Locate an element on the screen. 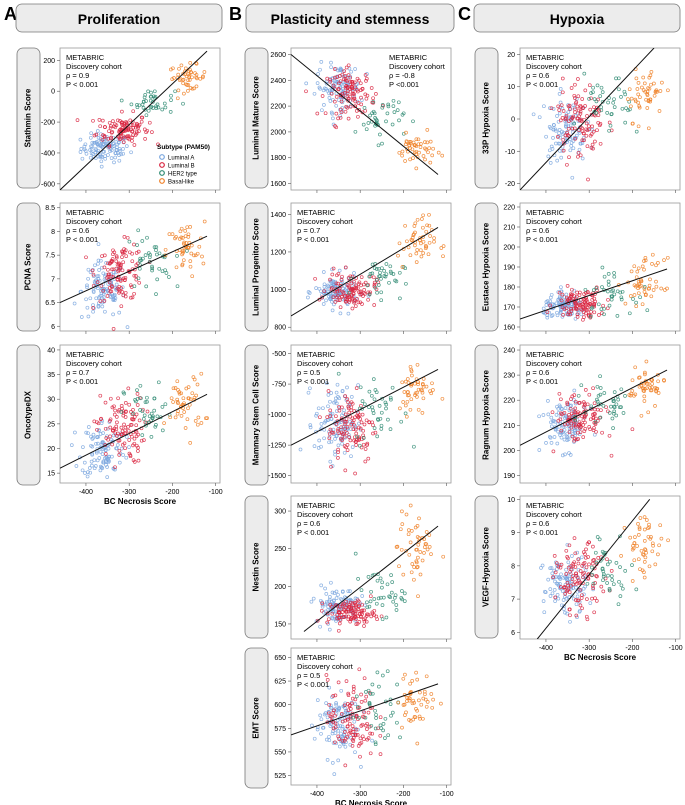  cohort-line2: Discovery cohort is located at coordinates (554, 514).